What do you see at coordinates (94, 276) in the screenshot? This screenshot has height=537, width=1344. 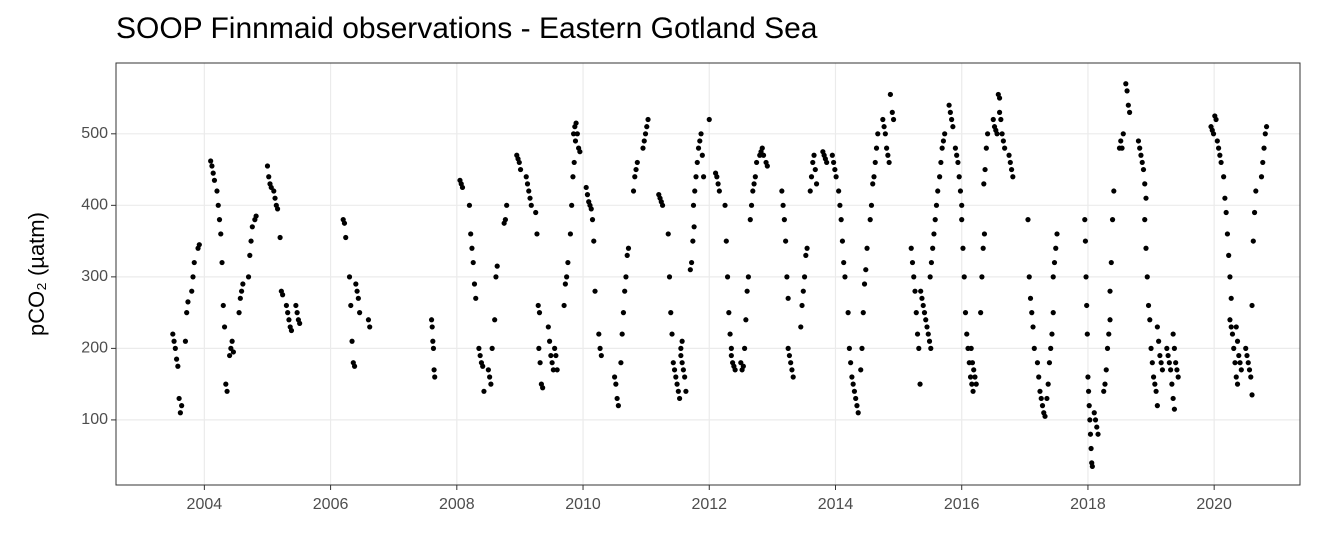 I see `y-tick-label: 300` at bounding box center [94, 276].